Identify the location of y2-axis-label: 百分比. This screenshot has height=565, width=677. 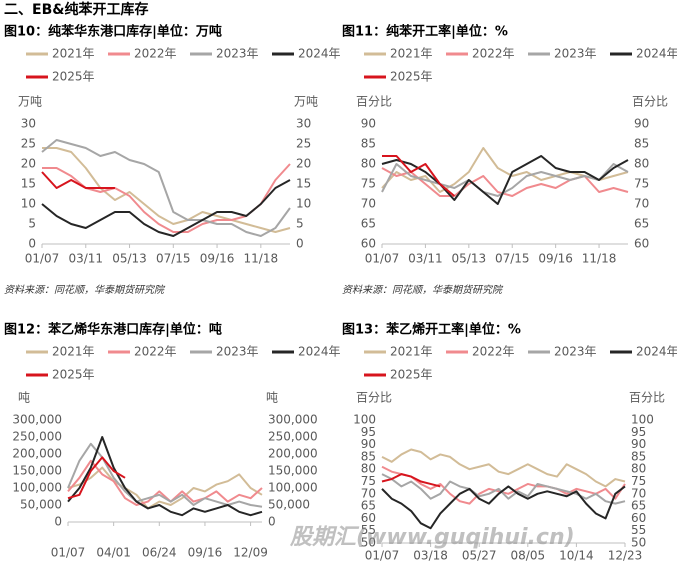
(650, 102).